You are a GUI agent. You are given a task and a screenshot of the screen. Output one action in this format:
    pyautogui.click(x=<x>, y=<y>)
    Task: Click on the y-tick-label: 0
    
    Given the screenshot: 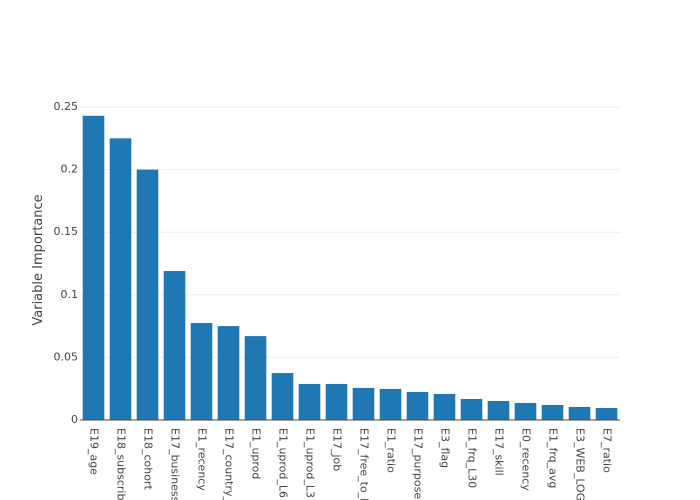 What is the action you would take?
    pyautogui.click(x=74, y=419)
    